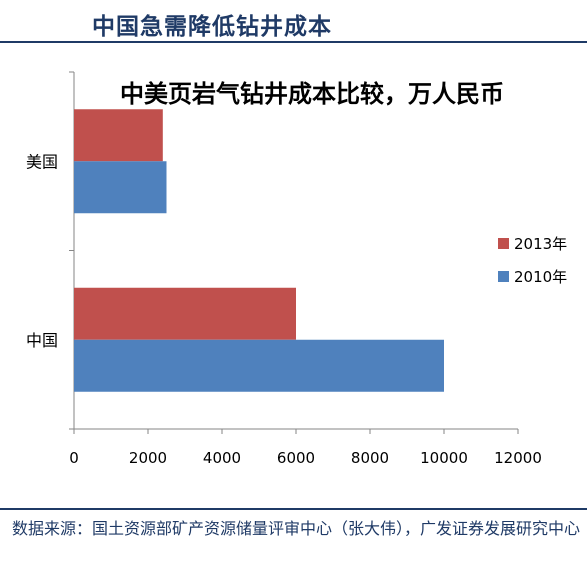 This screenshot has height=583, width=587. I want to click on x-tick-label: 8000, so click(370, 458).